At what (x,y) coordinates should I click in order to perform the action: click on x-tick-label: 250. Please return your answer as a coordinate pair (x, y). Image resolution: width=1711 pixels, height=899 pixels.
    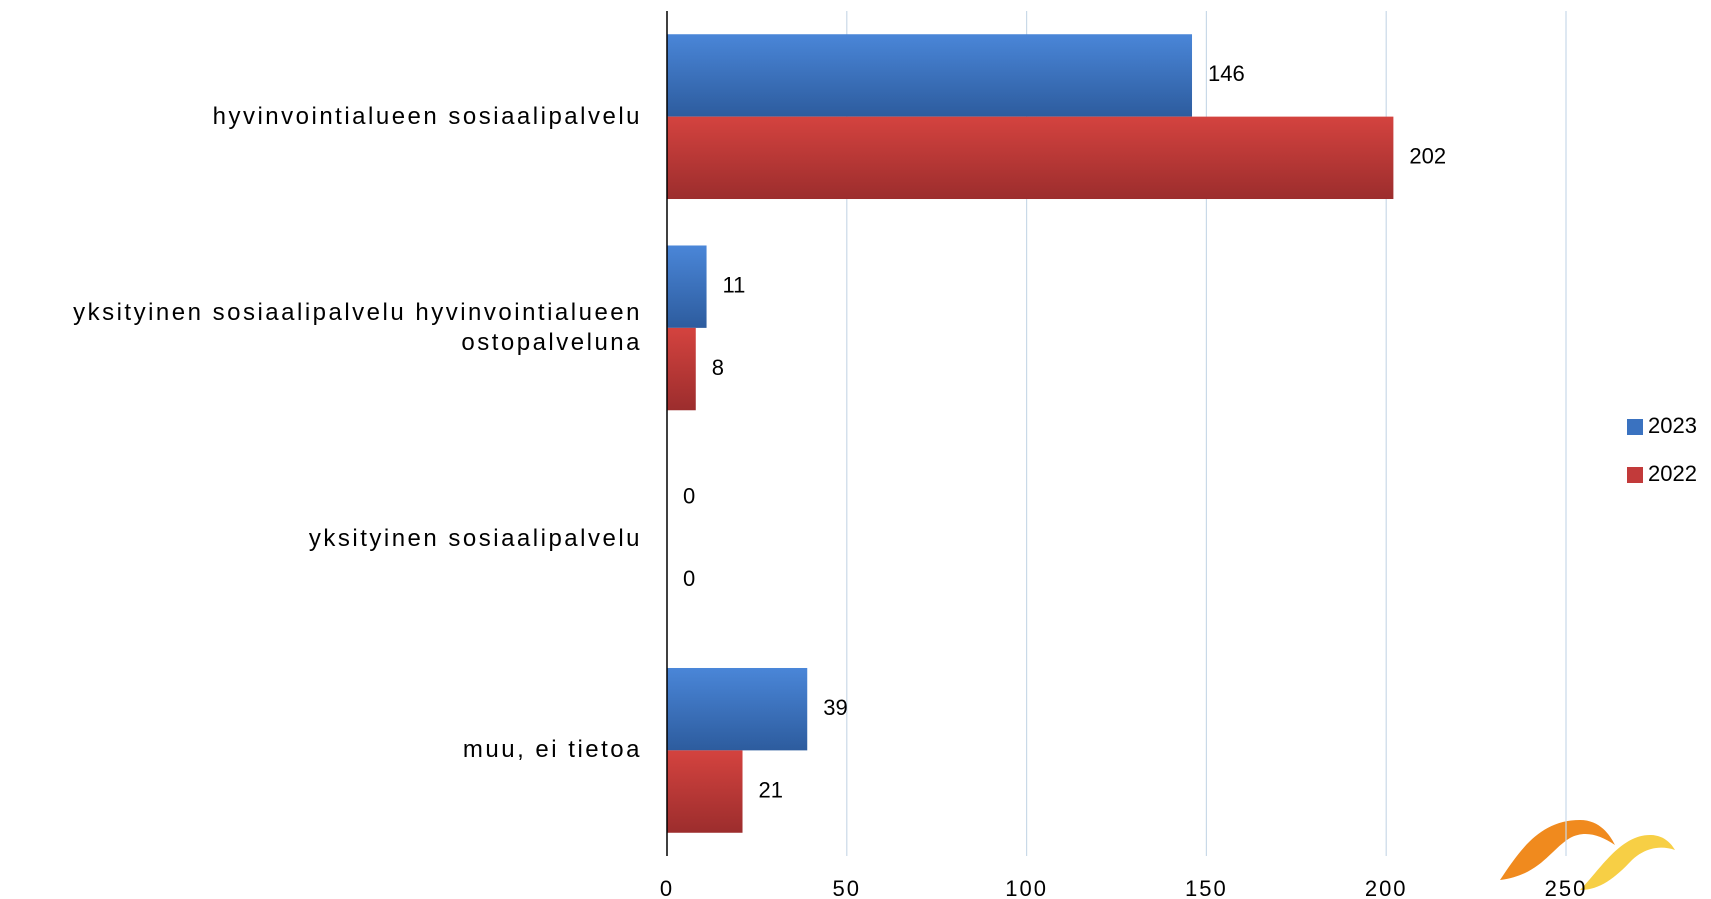
    Looking at the image, I should click on (1566, 887).